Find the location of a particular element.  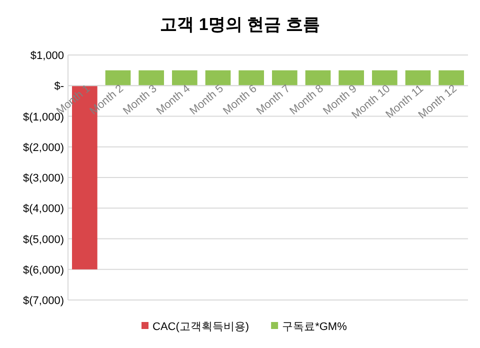

y-tick-label: $1,000 is located at coordinates (47, 56).